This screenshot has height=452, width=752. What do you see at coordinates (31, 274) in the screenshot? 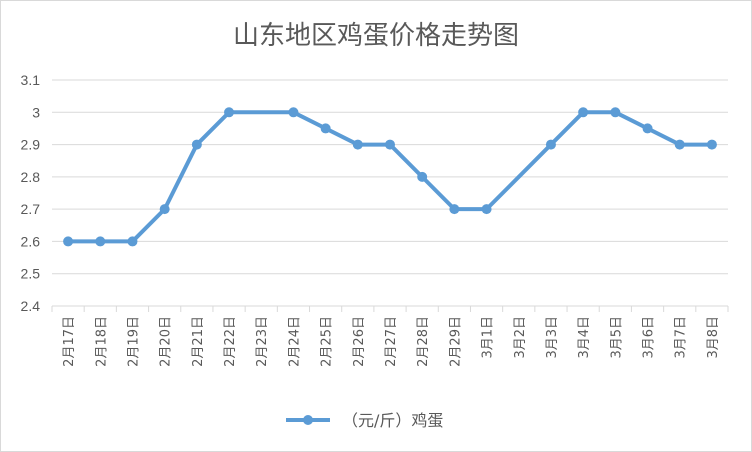
I see `y-tick-label: 2.5` at bounding box center [31, 274].